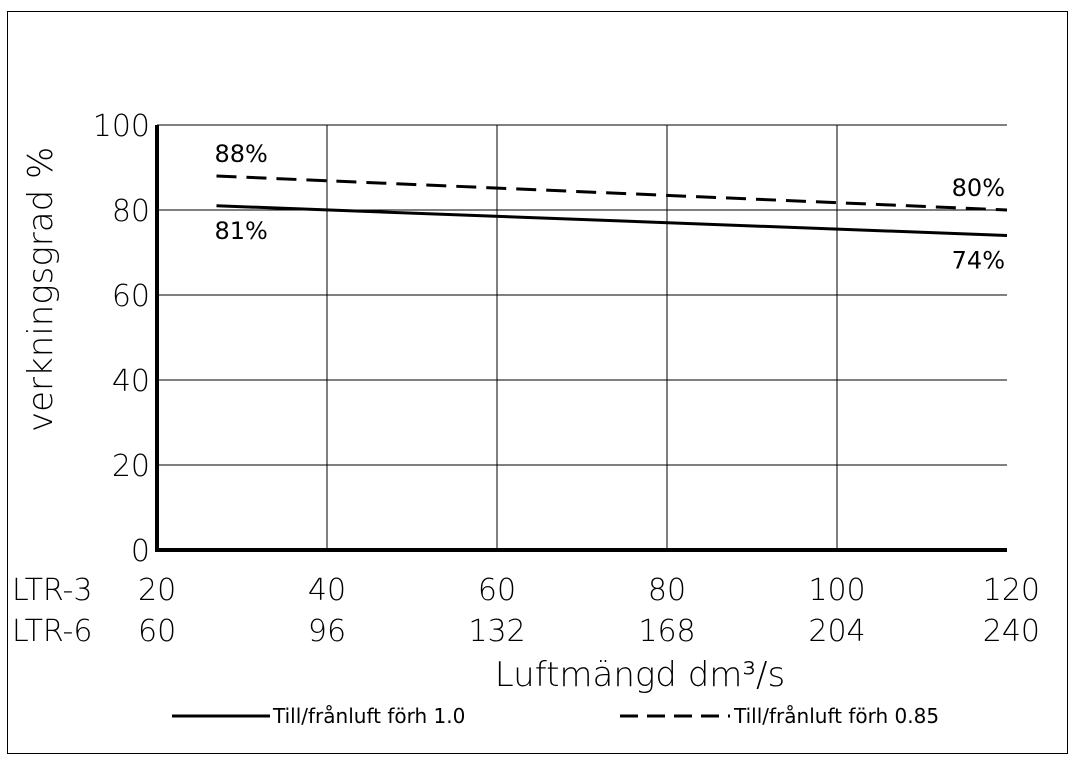 This screenshot has width=1075, height=761. Describe the element at coordinates (52, 631) in the screenshot. I see `x-row-label: LTR-6` at that location.